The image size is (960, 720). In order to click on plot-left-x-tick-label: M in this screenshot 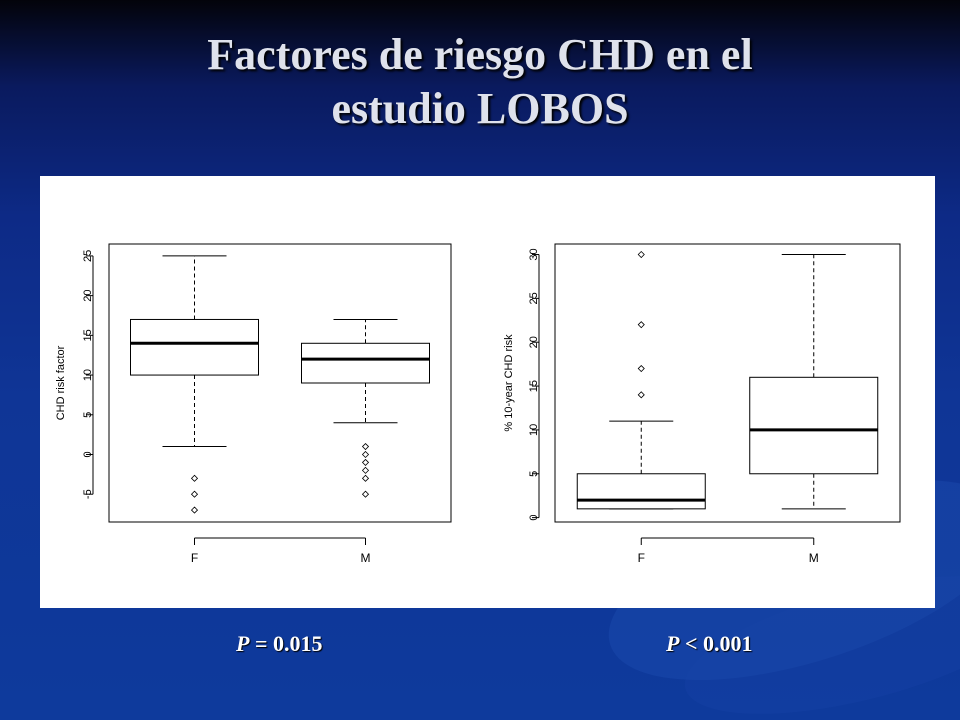, I will do `click(366, 558)`.